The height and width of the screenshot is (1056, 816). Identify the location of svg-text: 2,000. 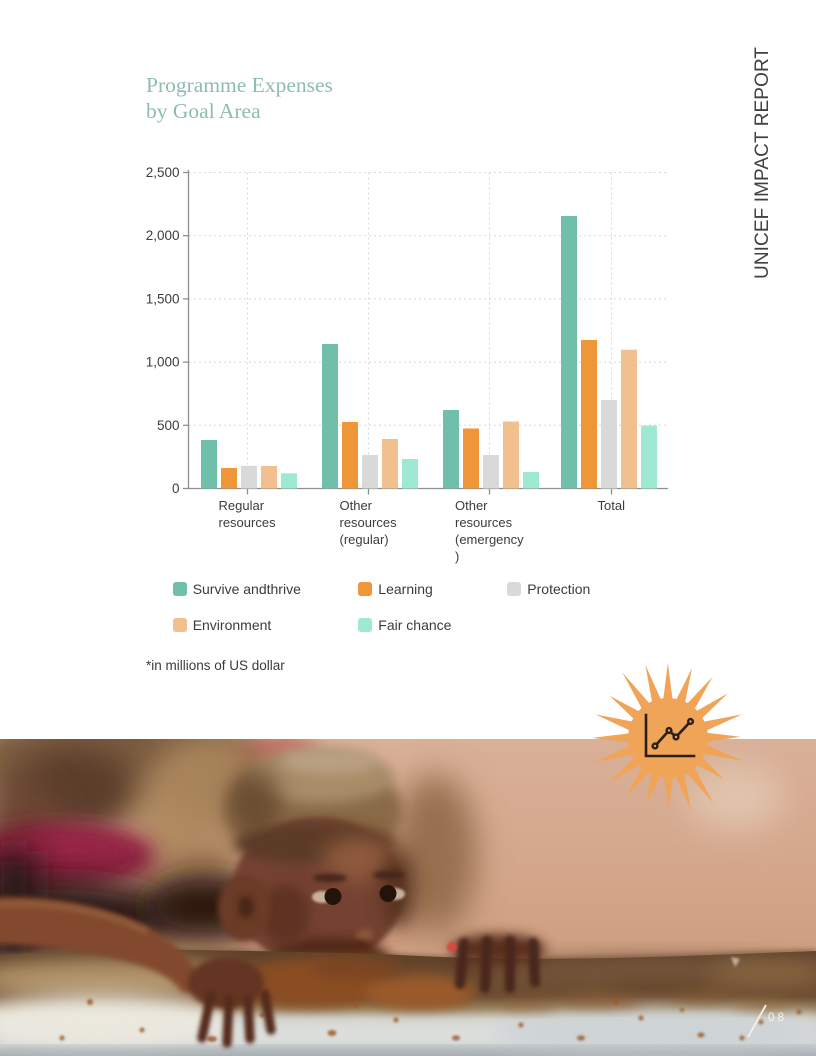
(163, 235).